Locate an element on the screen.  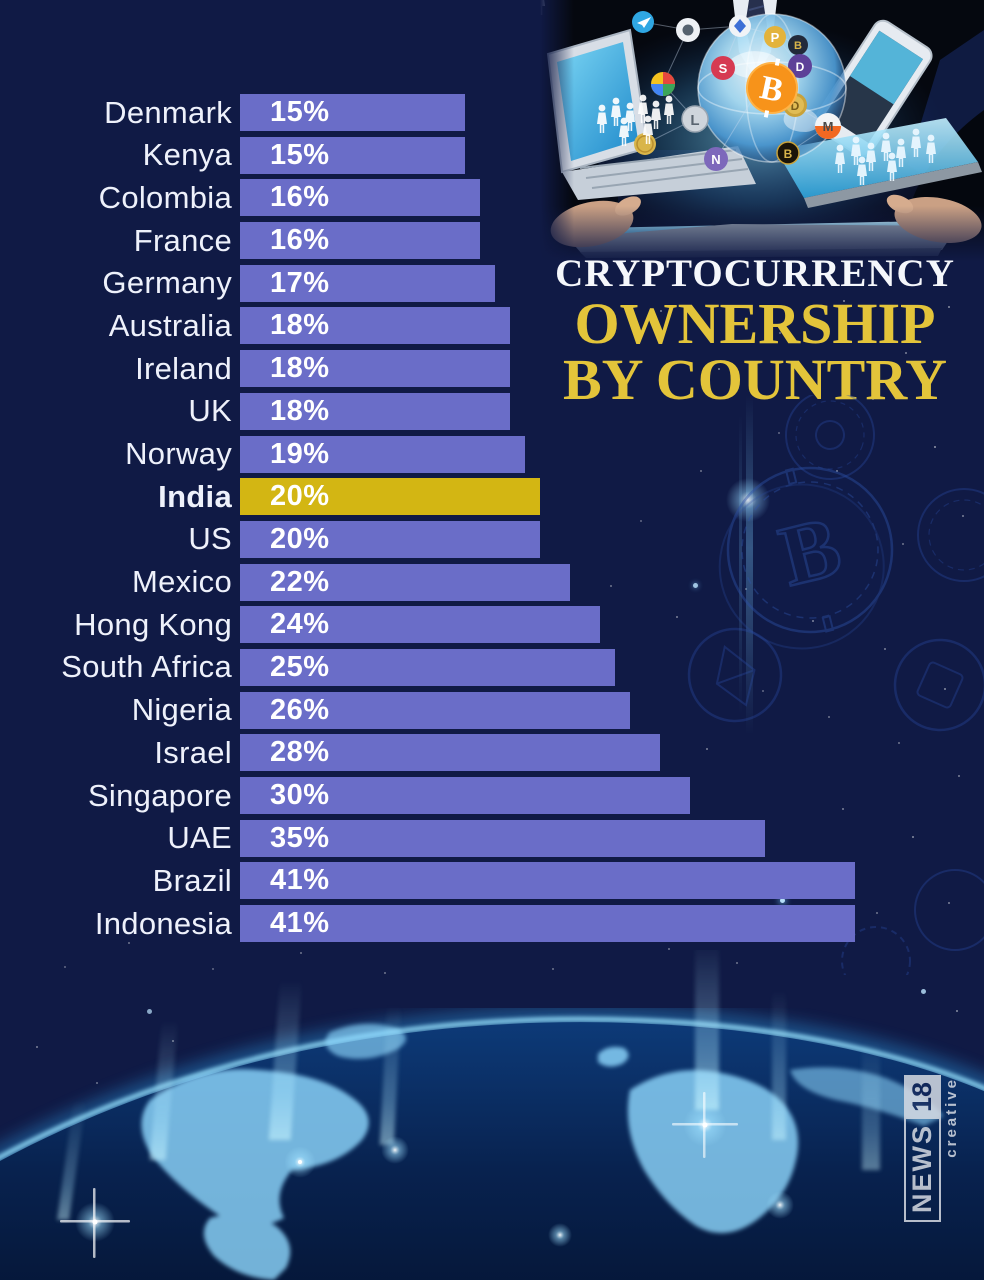
litecoin-icon: L is located at coordinates (695, 119).